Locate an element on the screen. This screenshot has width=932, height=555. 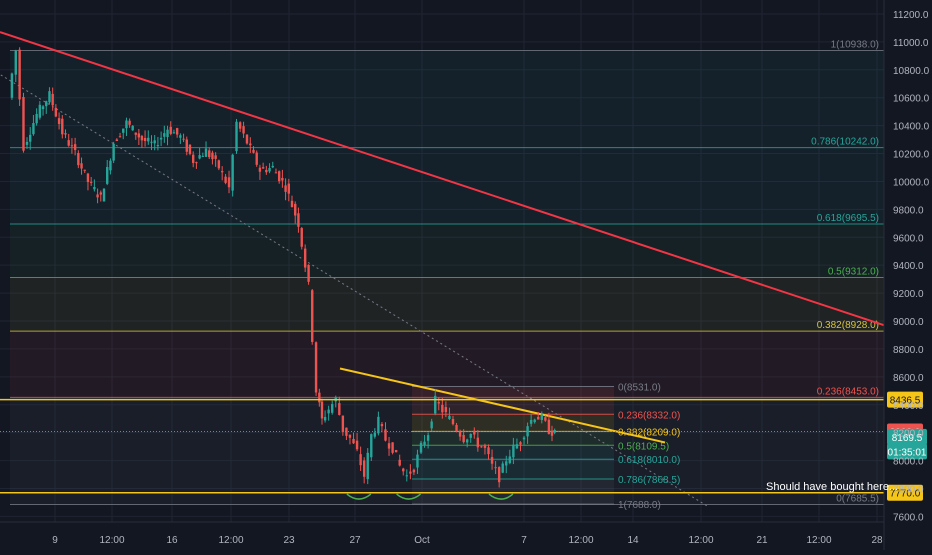
fib-small-level-label: 0(8531.0) is located at coordinates (639, 387).